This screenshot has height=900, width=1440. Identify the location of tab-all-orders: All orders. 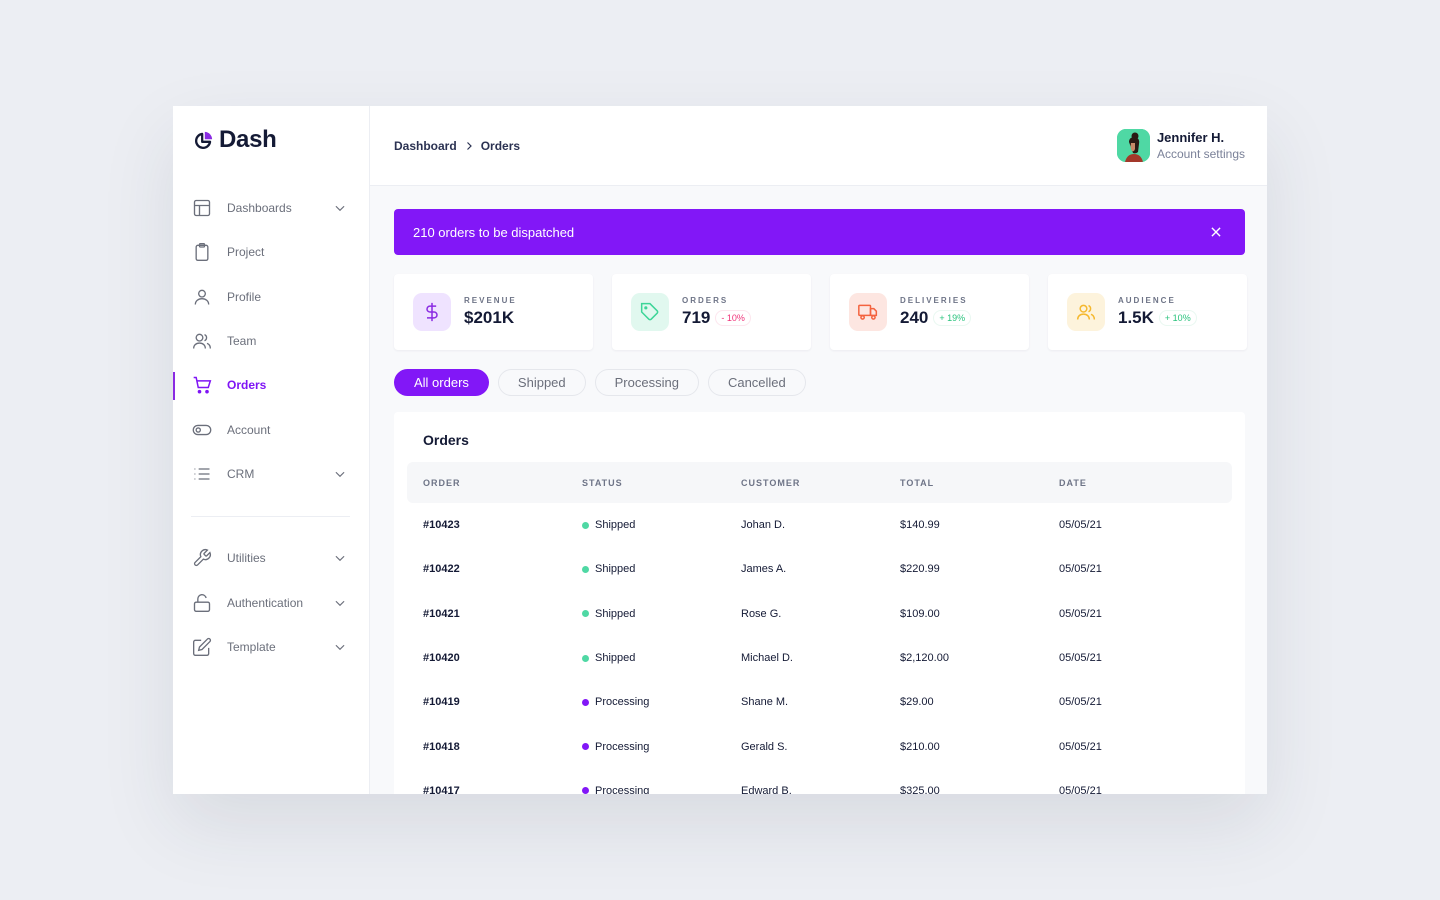
(441, 382).